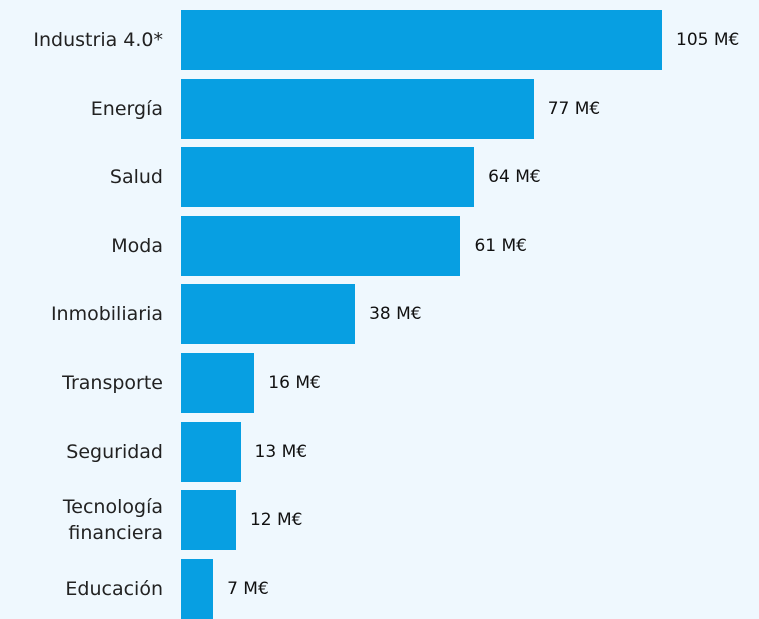 Image resolution: width=759 pixels, height=619 pixels. Describe the element at coordinates (708, 40) in the screenshot. I see `value-label: 105 M€` at that location.